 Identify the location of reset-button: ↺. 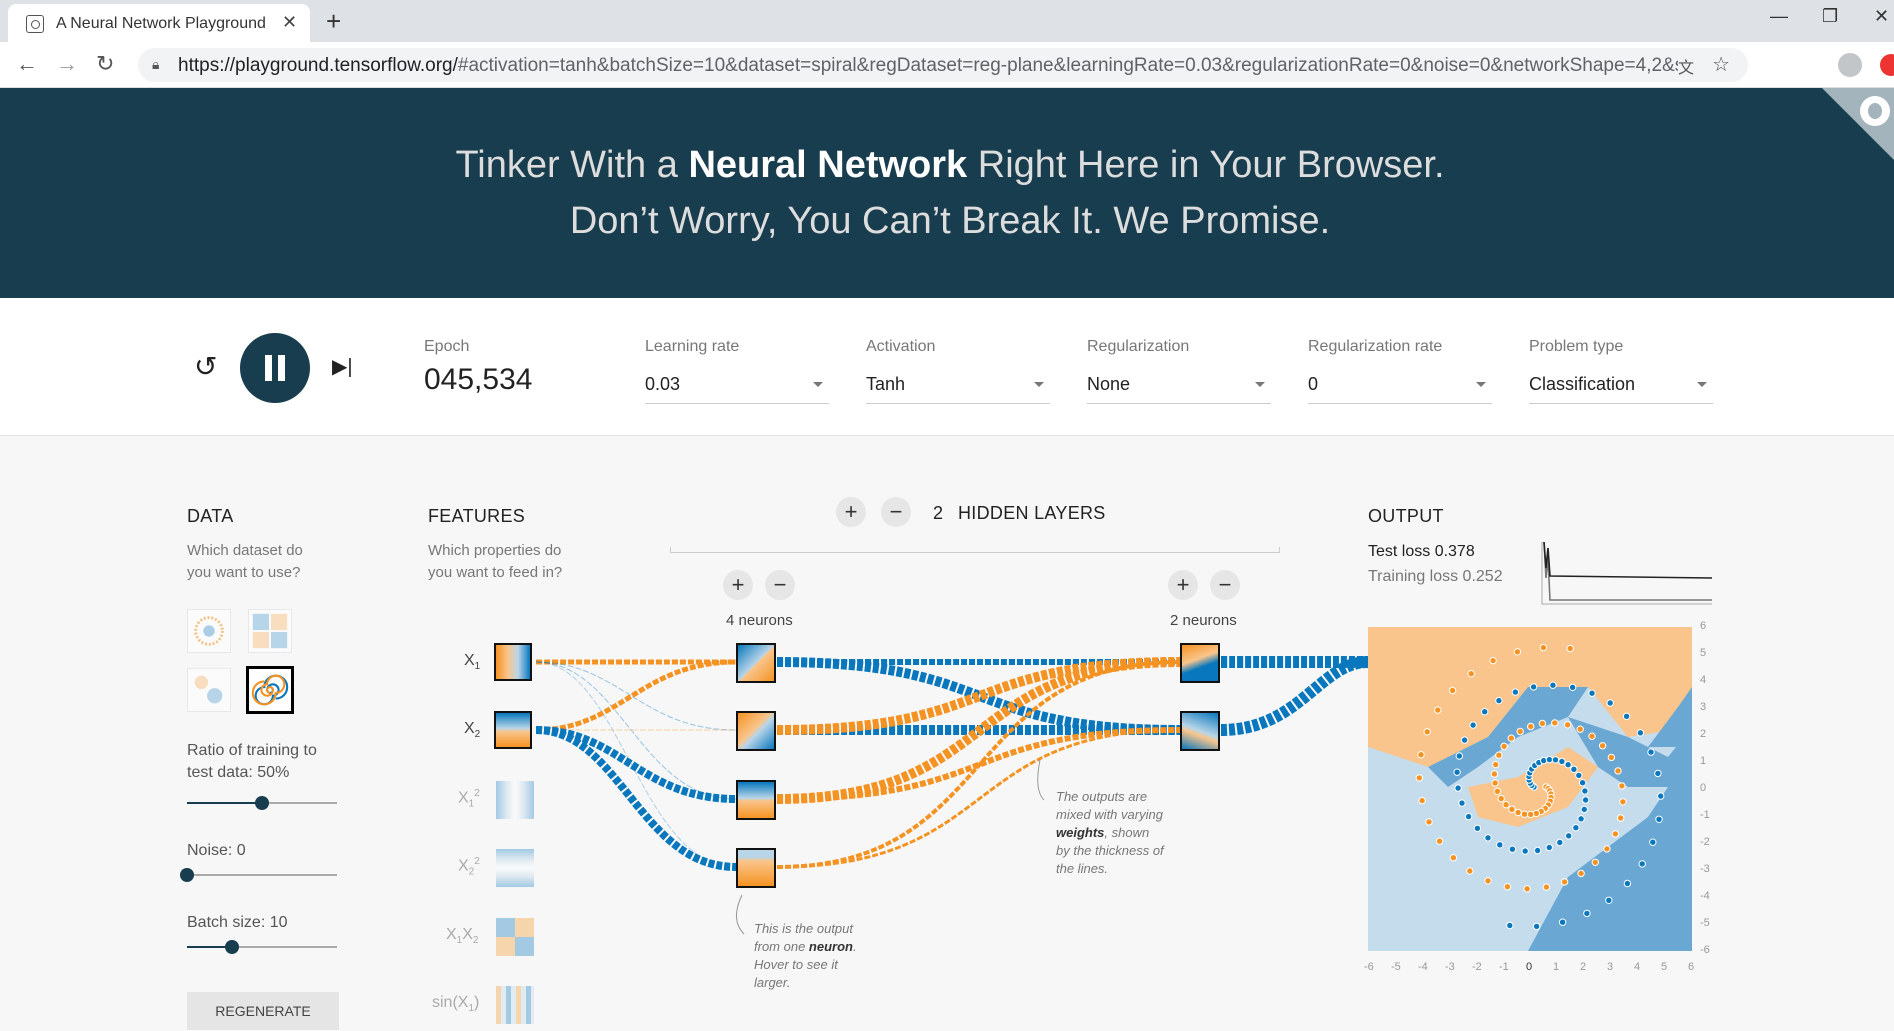
(206, 366).